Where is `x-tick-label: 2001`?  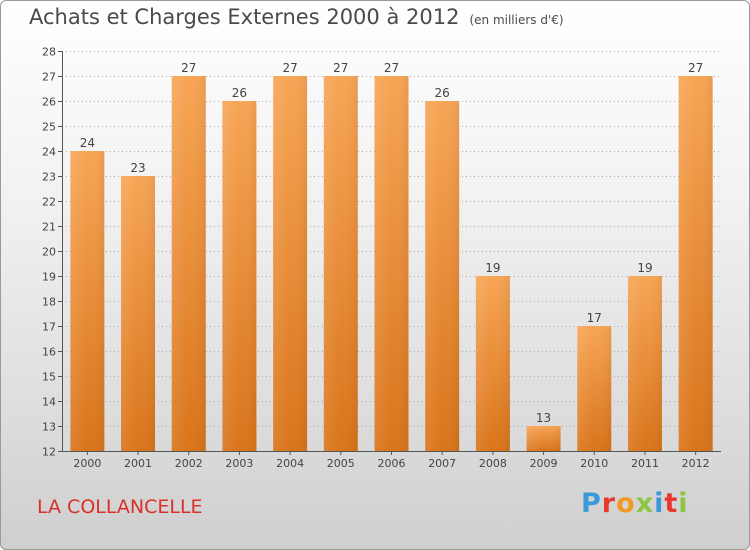 x-tick-label: 2001 is located at coordinates (138, 463).